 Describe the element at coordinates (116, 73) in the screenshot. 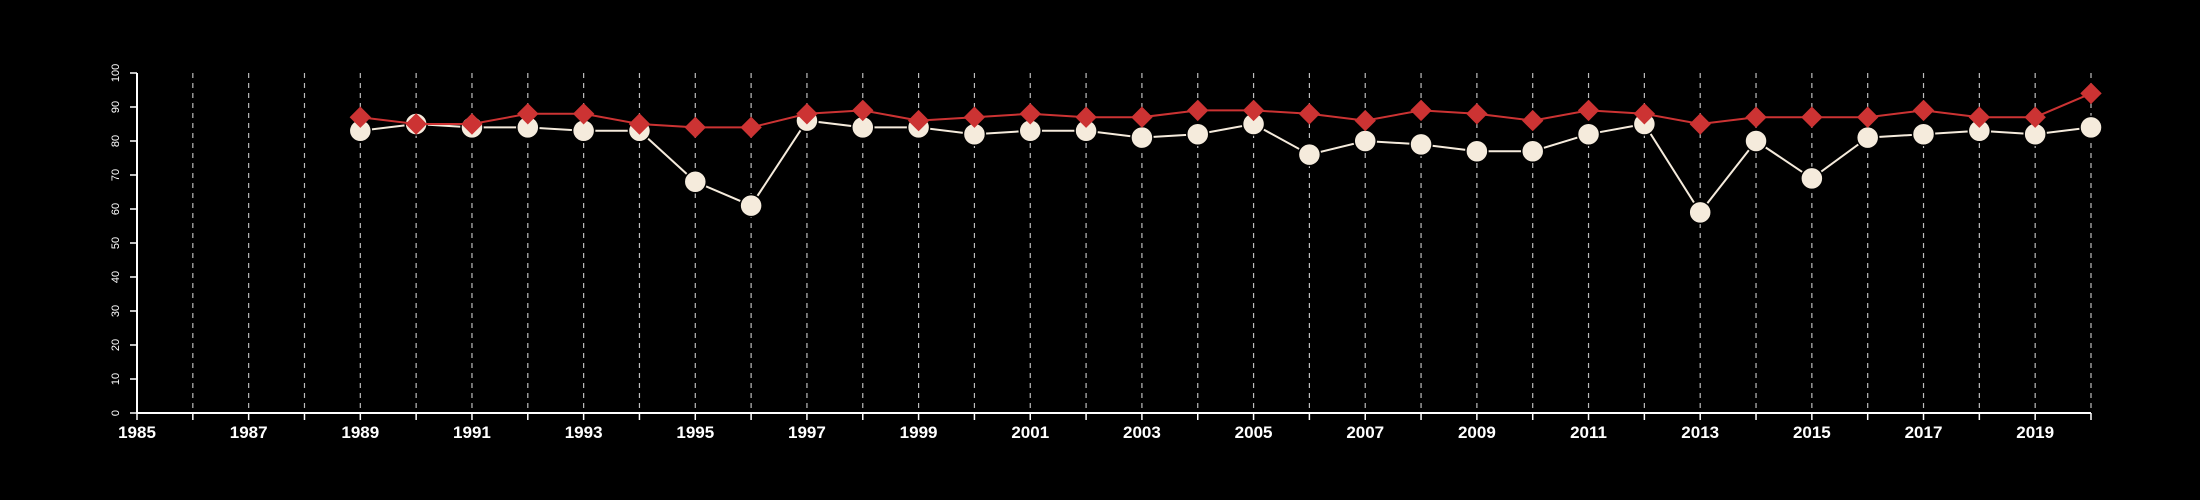

I see `y-tick-label: 100` at that location.